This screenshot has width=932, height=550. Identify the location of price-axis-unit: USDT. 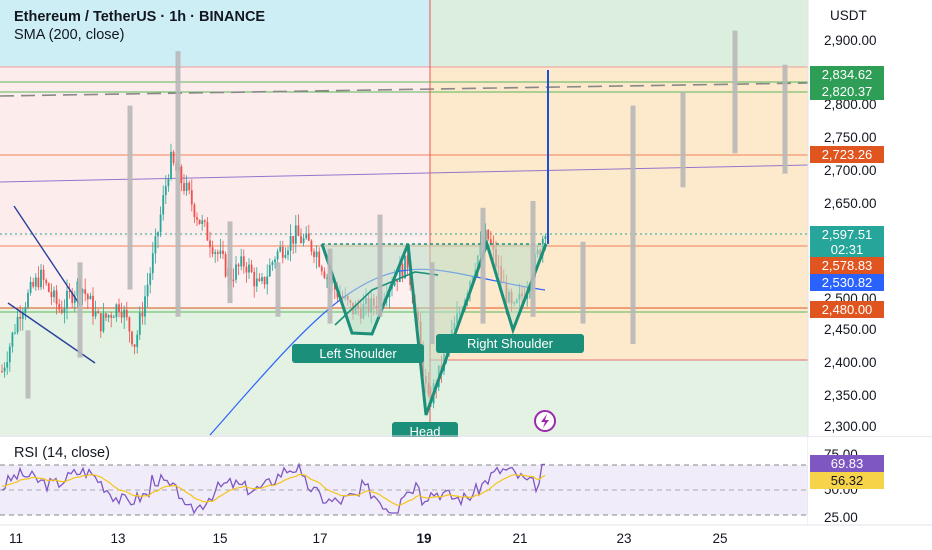
(848, 15).